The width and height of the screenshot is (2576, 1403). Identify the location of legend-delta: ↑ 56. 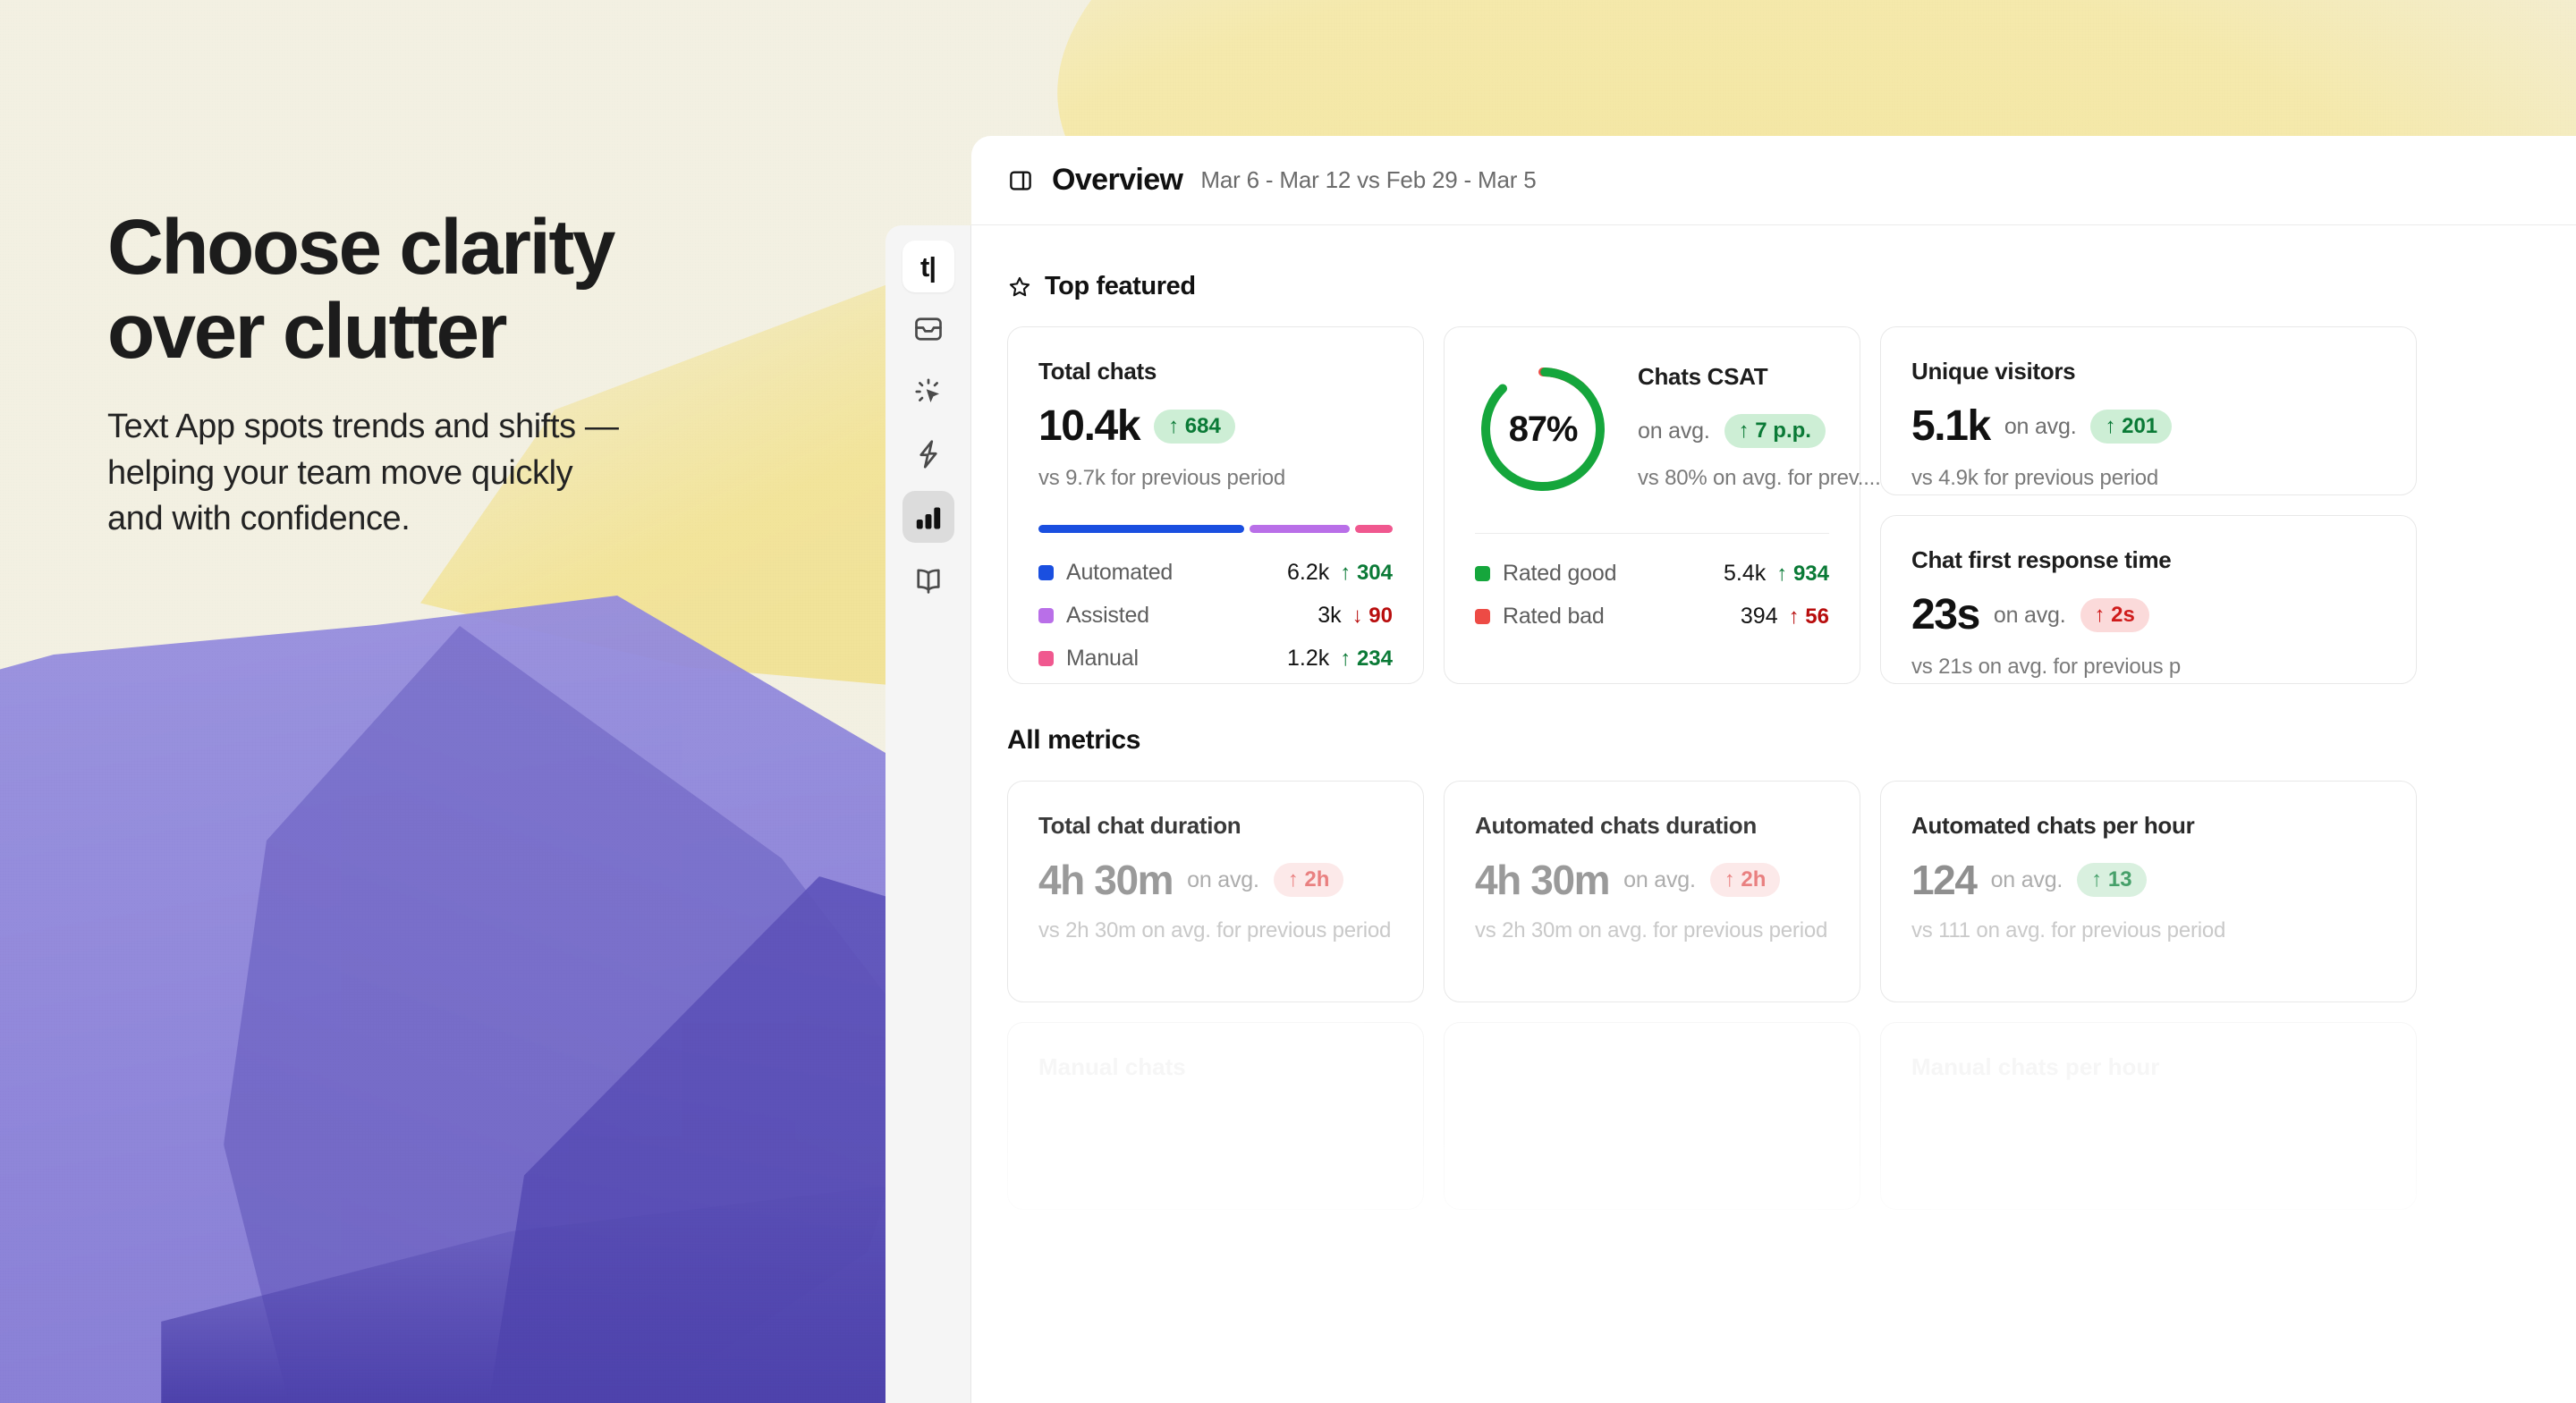
(1808, 616).